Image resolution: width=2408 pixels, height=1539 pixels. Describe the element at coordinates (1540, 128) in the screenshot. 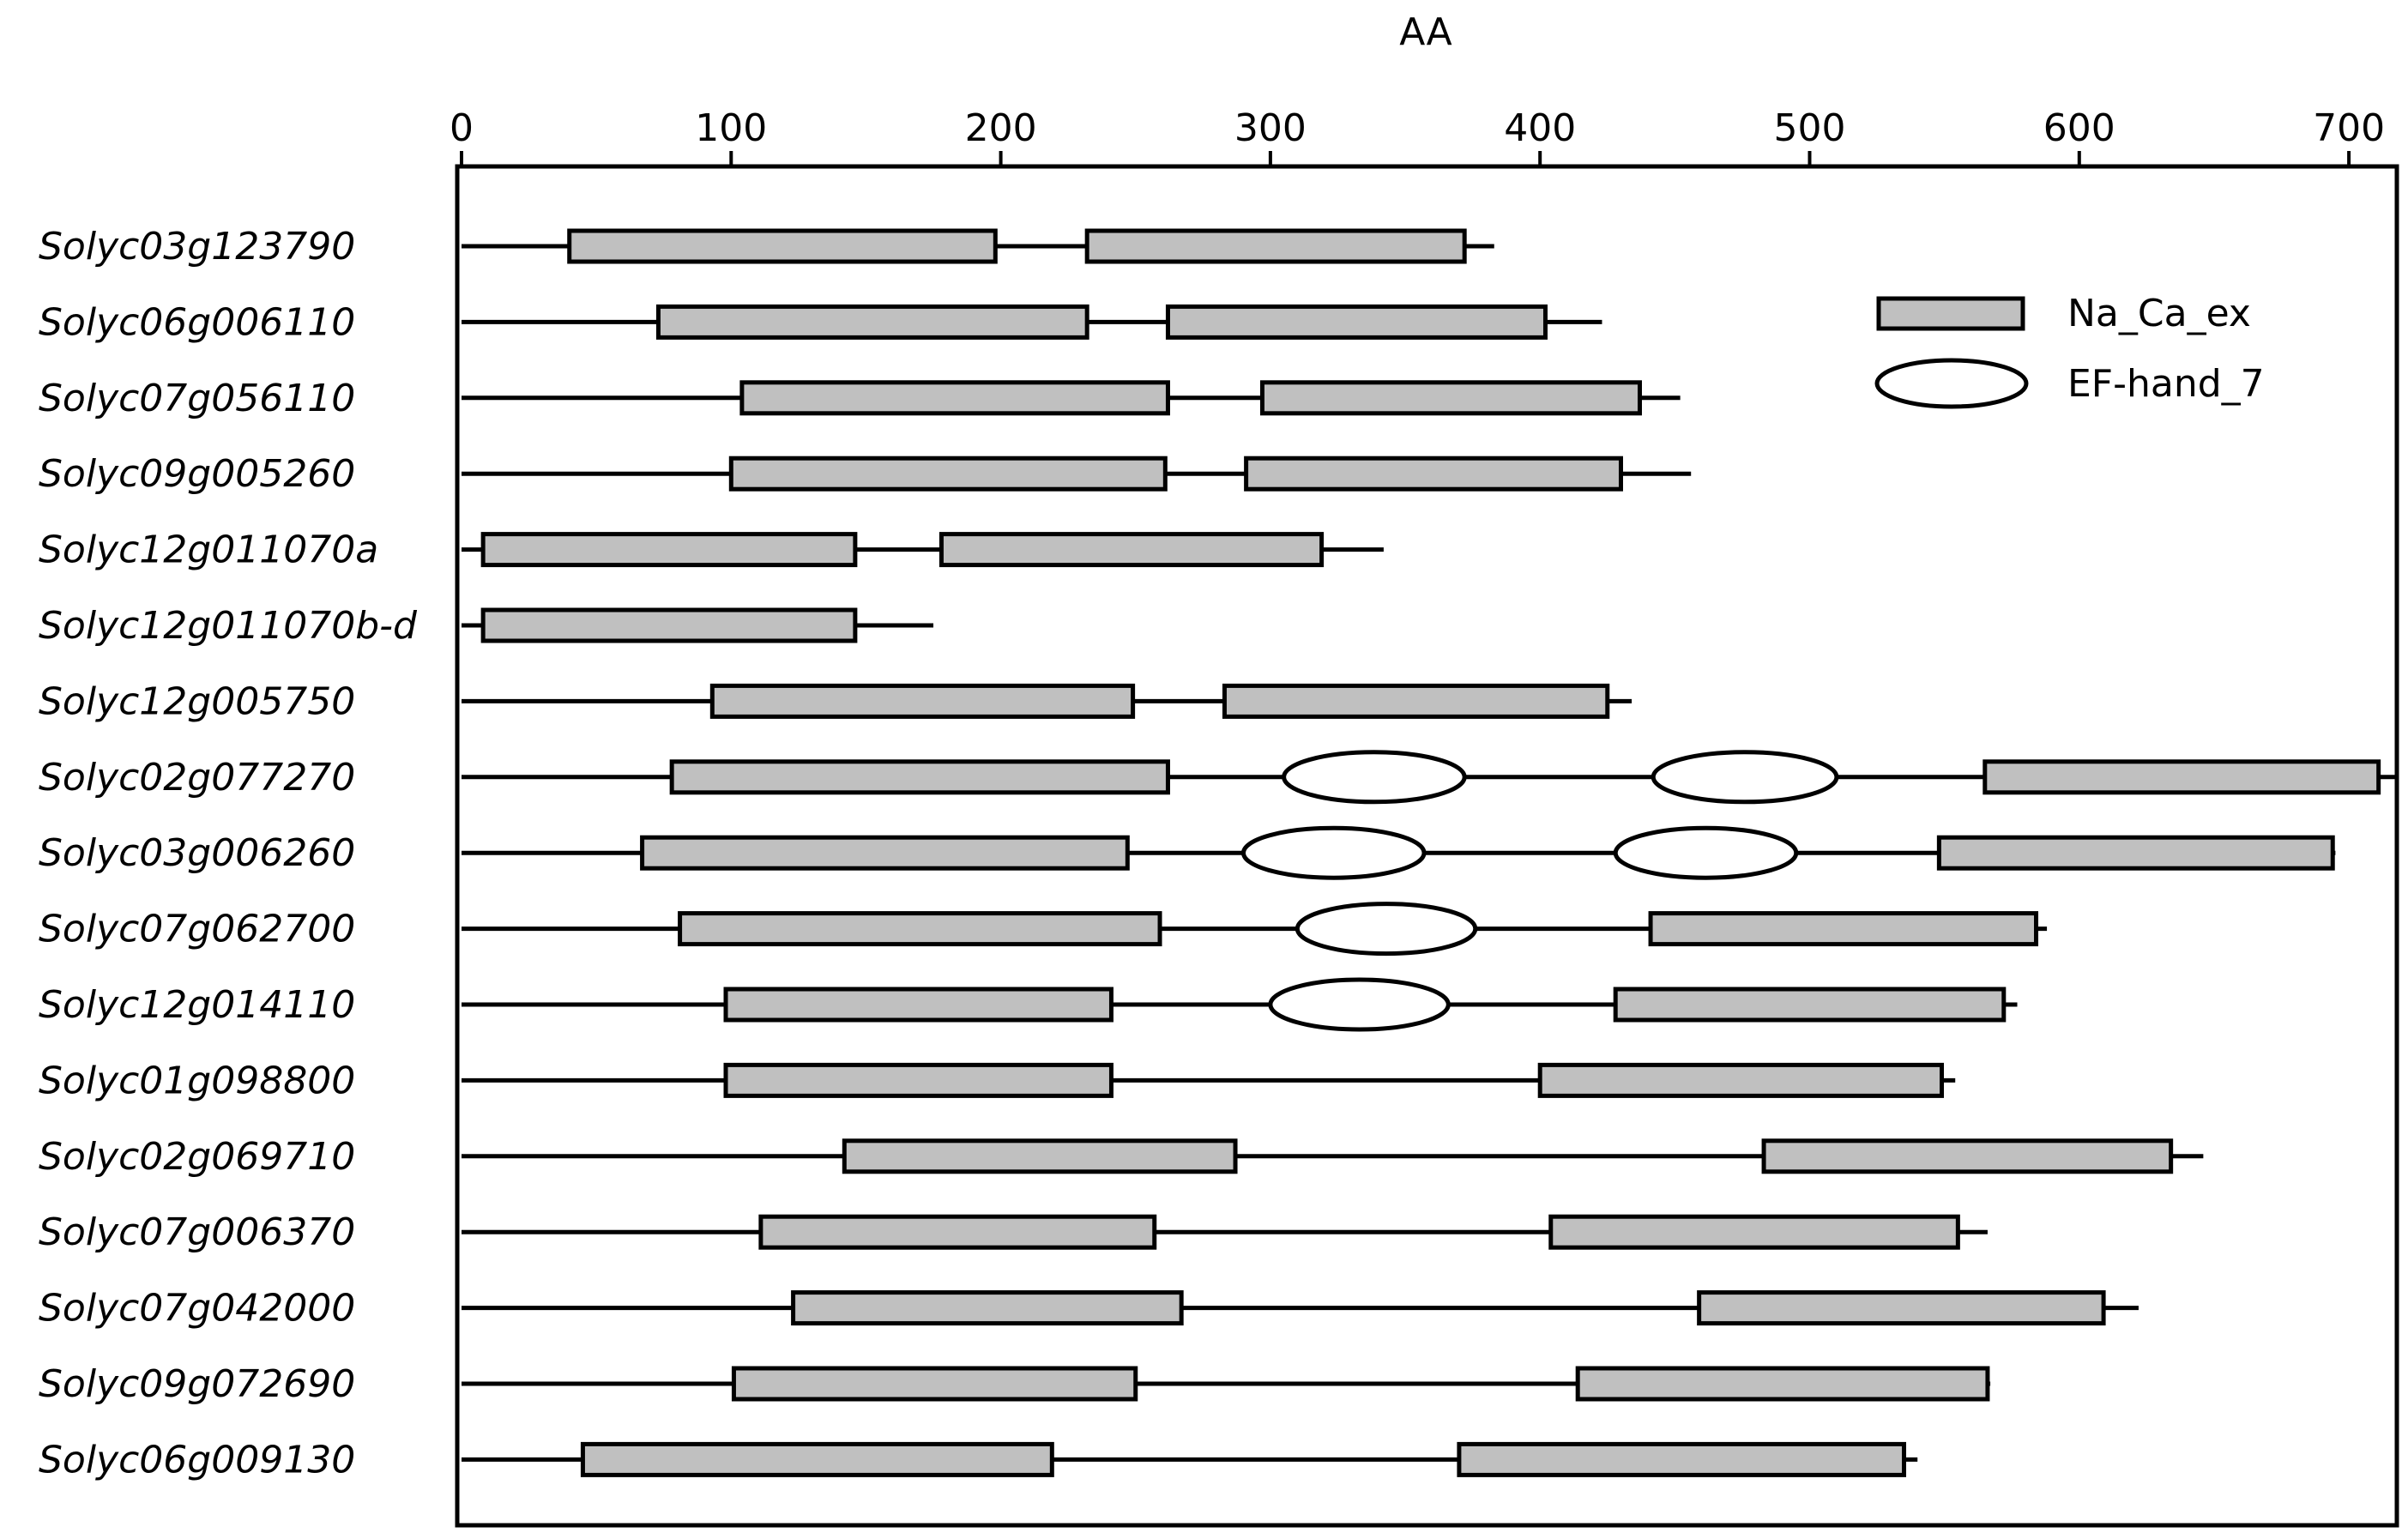

I see `x-tick-label: 400` at that location.